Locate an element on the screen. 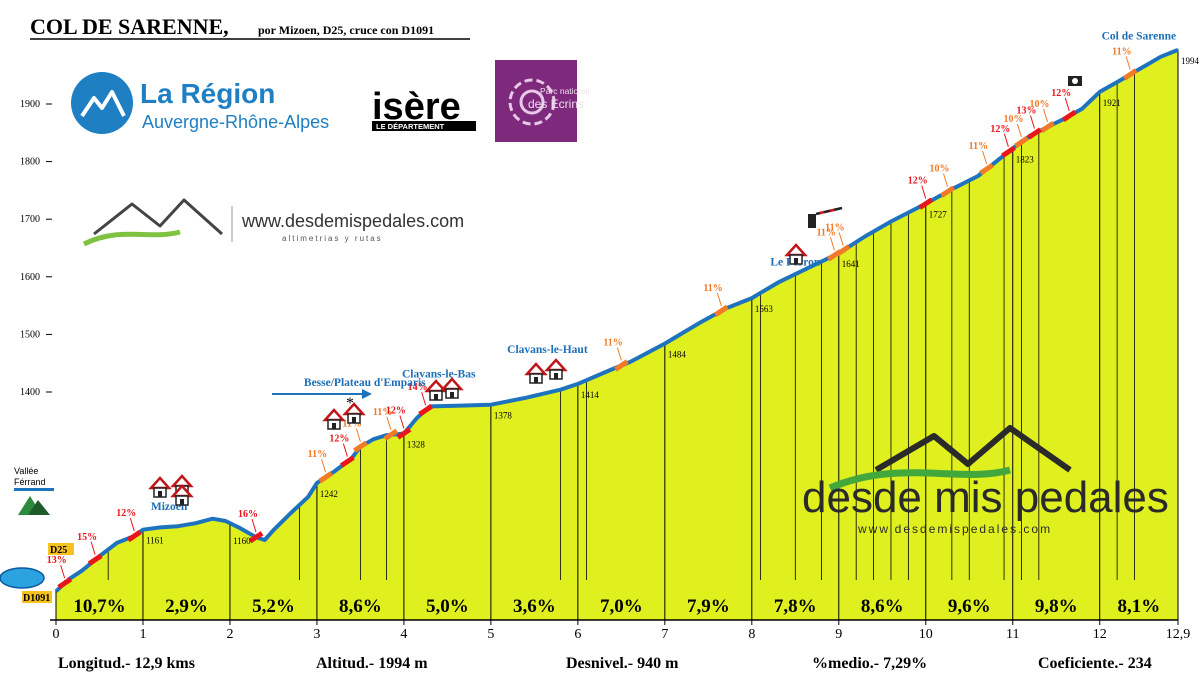  annotation-star: * is located at coordinates (350, 403).